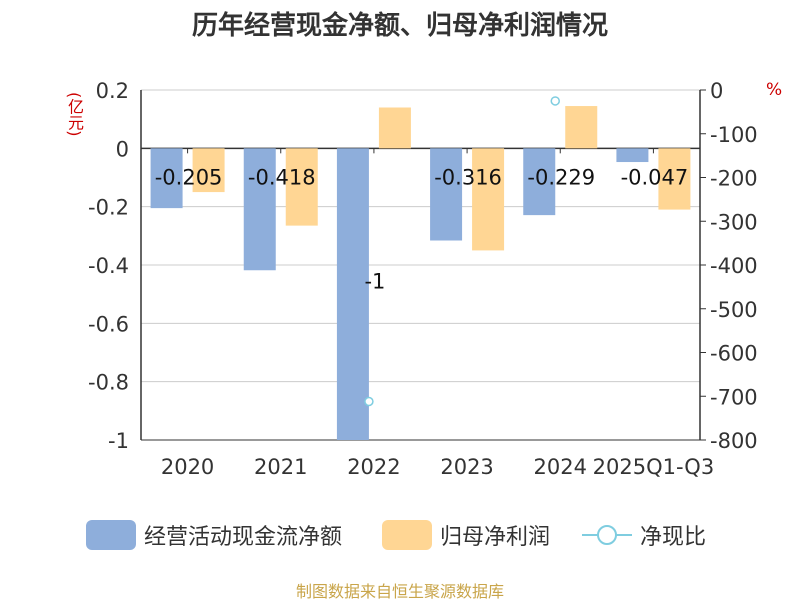 Image resolution: width=800 pixels, height=602 pixels. Describe the element at coordinates (243, 537) in the screenshot. I see `legend-label-cash: 经营活动现金流净额` at that location.